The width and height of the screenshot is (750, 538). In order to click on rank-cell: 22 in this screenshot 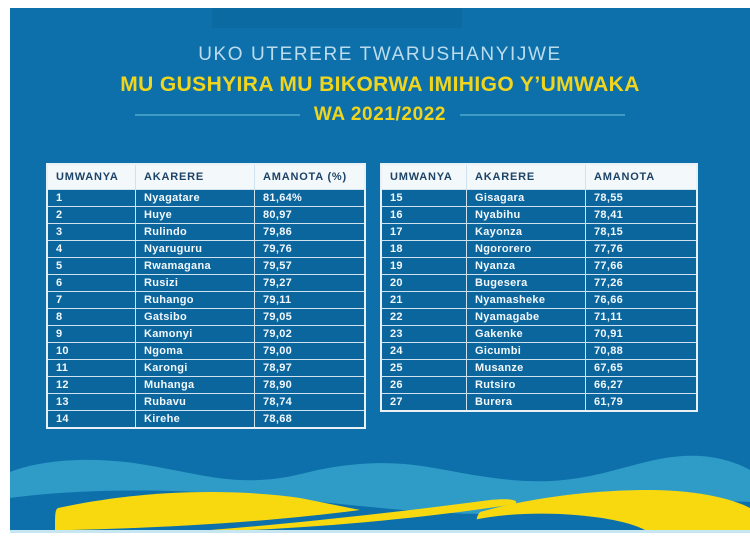, I will do `click(424, 317)`.